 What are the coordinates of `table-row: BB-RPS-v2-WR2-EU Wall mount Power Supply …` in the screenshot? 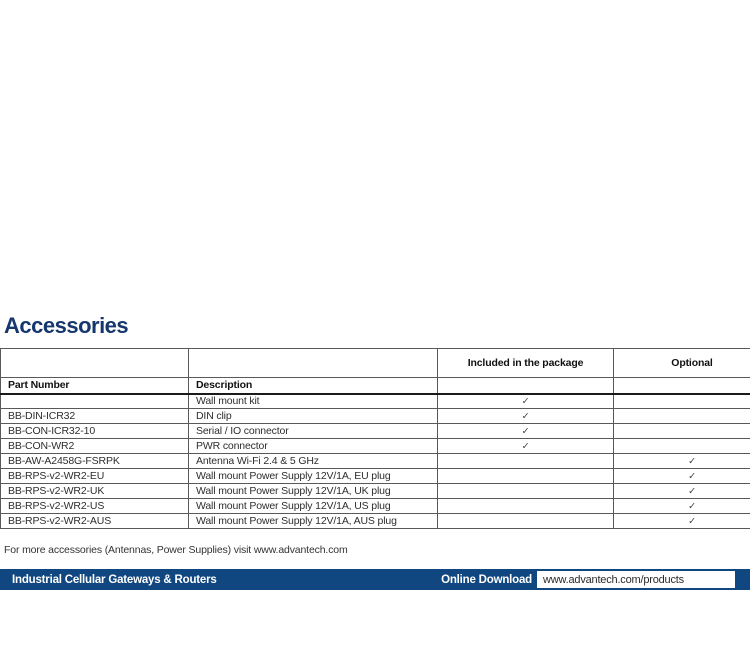 It's located at (375, 476).